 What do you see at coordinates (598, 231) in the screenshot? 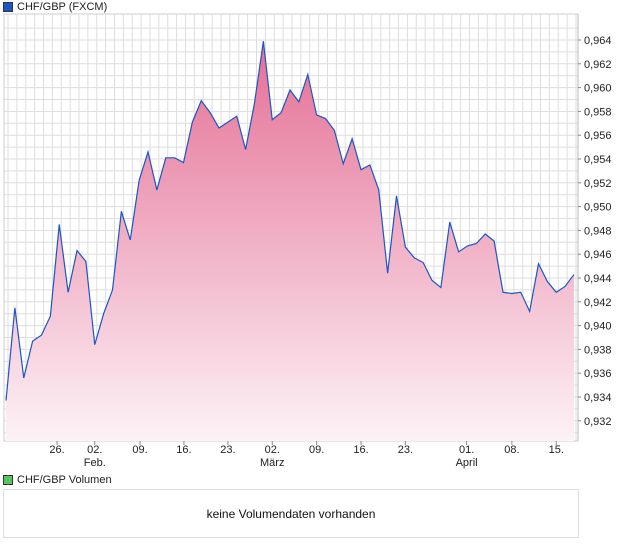
I see `y-tick-label: 0,948` at bounding box center [598, 231].